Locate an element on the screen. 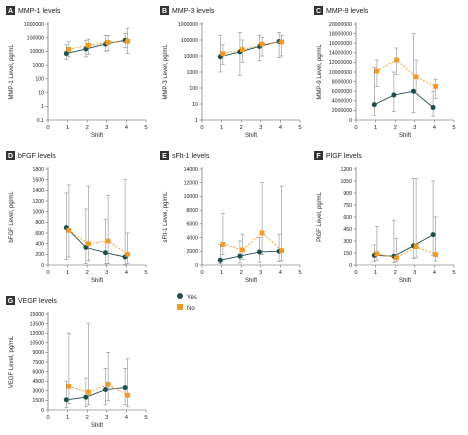 Image resolution: width=468 pixels, height=435 pixels. chart-a-ytick-label: 1000000 is located at coordinates (34, 25).